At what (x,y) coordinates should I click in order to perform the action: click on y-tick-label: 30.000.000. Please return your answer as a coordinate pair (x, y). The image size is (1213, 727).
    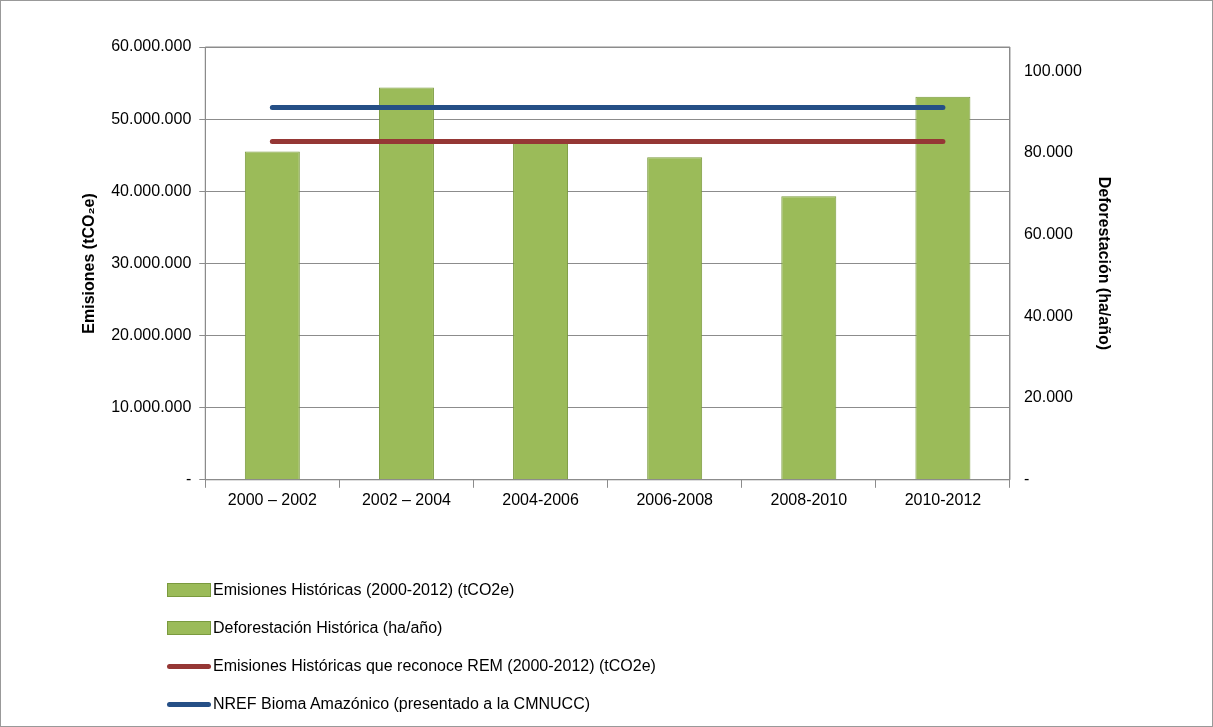
    Looking at the image, I should click on (151, 262).